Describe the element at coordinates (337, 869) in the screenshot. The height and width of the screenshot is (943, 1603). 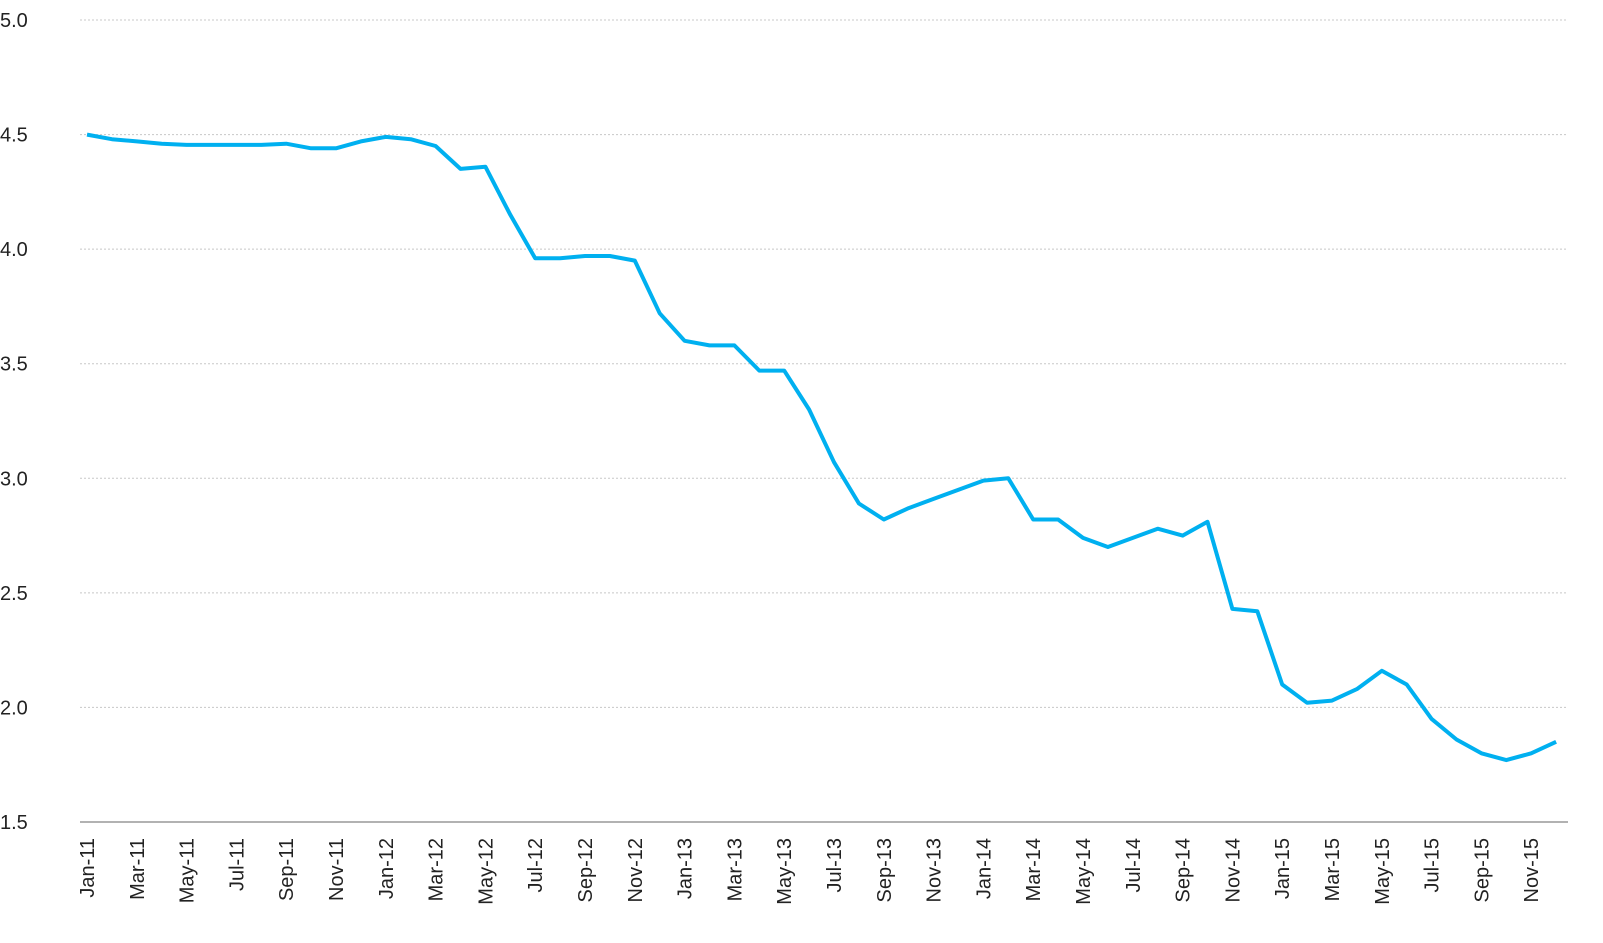
I see `x-tick-label: Nov-11` at that location.